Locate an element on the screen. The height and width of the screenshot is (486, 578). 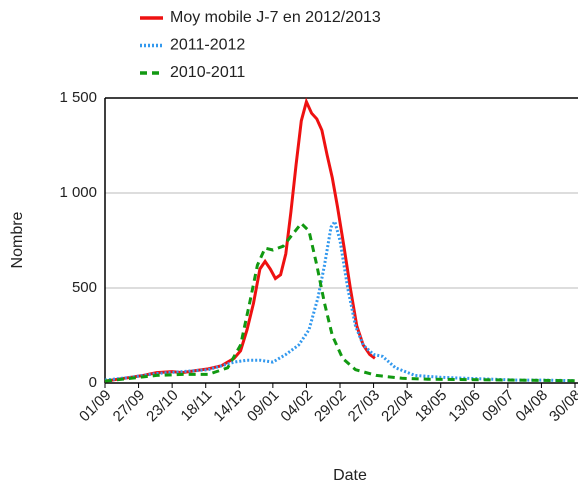
legend-label: 2010-2011 is located at coordinates (207, 72).